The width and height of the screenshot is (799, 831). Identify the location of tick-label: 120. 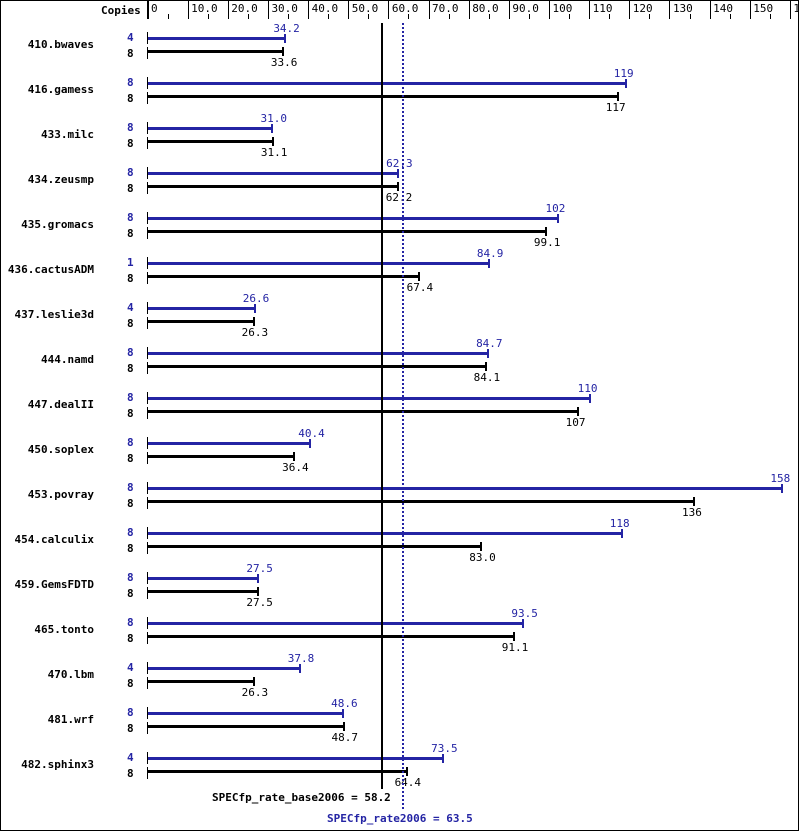
(642, 8).